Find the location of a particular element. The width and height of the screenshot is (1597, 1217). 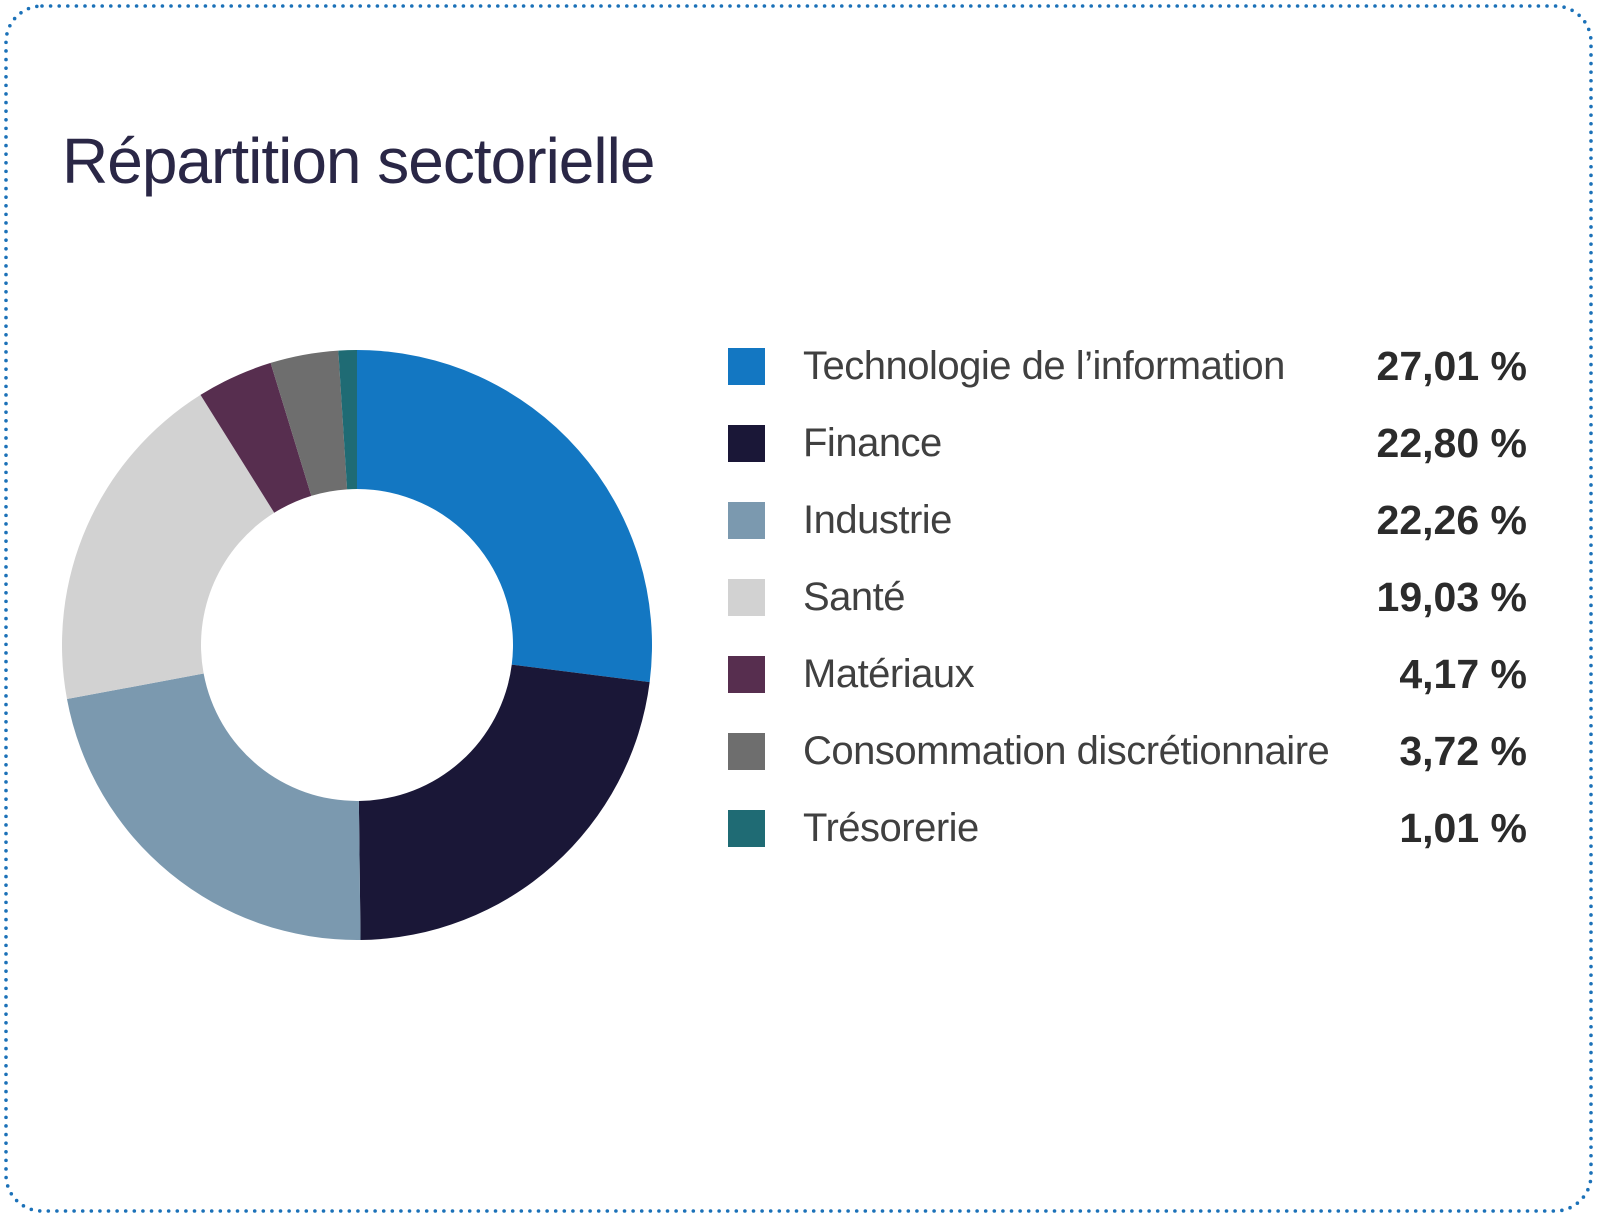

legend-value: 1,01 % is located at coordinates (1463, 828).